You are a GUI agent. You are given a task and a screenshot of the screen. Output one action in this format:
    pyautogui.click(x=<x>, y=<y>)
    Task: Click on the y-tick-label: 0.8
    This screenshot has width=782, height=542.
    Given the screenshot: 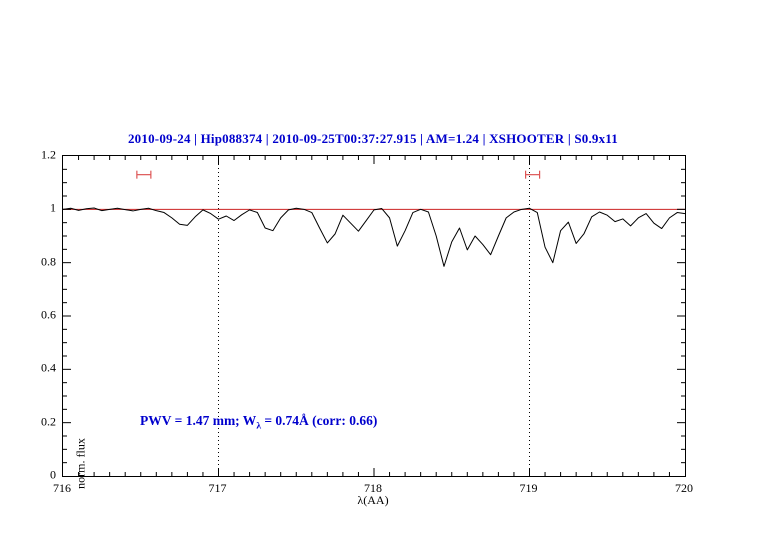 What is the action you would take?
    pyautogui.click(x=48, y=261)
    